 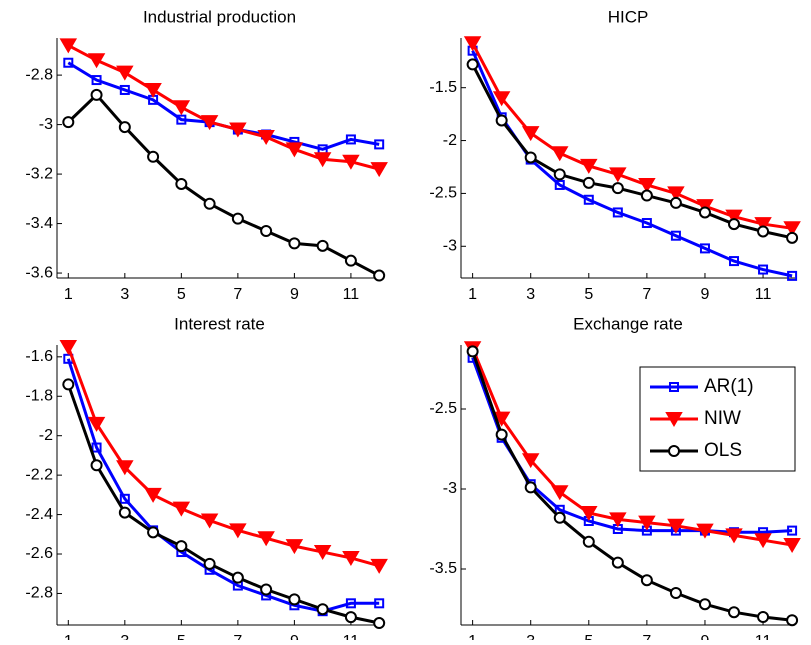 What do you see at coordinates (219, 323) in the screenshot?
I see `subplot-title: Interest rate` at bounding box center [219, 323].